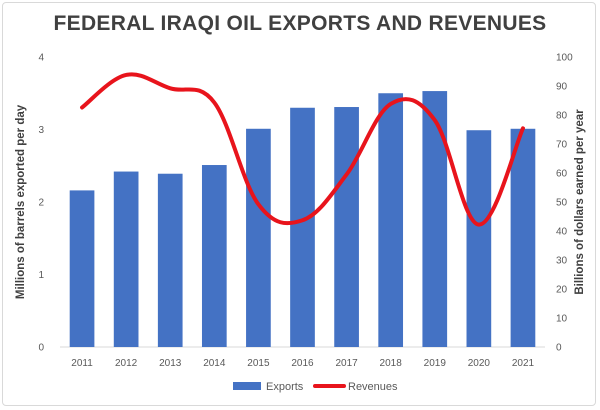 The height and width of the screenshot is (410, 600). What do you see at coordinates (562, 87) in the screenshot?
I see `y-right-tick-label: 90` at bounding box center [562, 87].